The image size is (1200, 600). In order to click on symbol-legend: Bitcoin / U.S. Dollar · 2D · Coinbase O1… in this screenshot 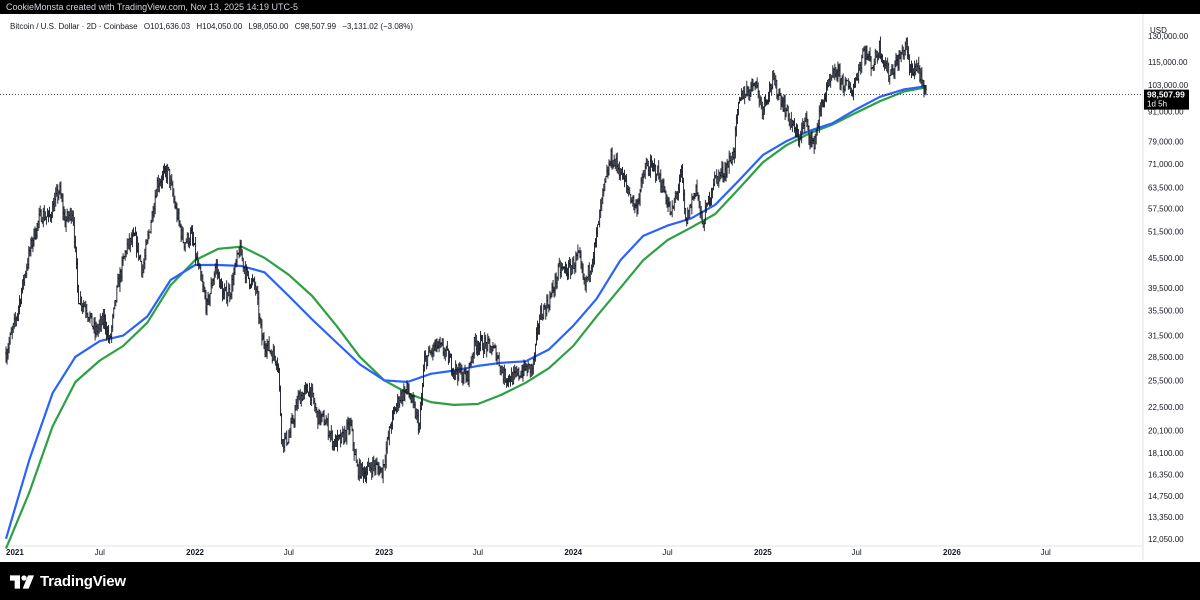, I will do `click(213, 26)`.